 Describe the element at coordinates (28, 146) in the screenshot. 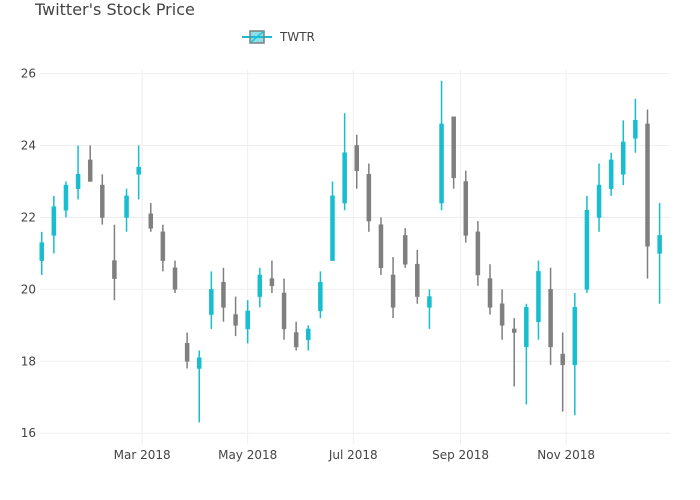

I see `y-tick-label: 24` at that location.